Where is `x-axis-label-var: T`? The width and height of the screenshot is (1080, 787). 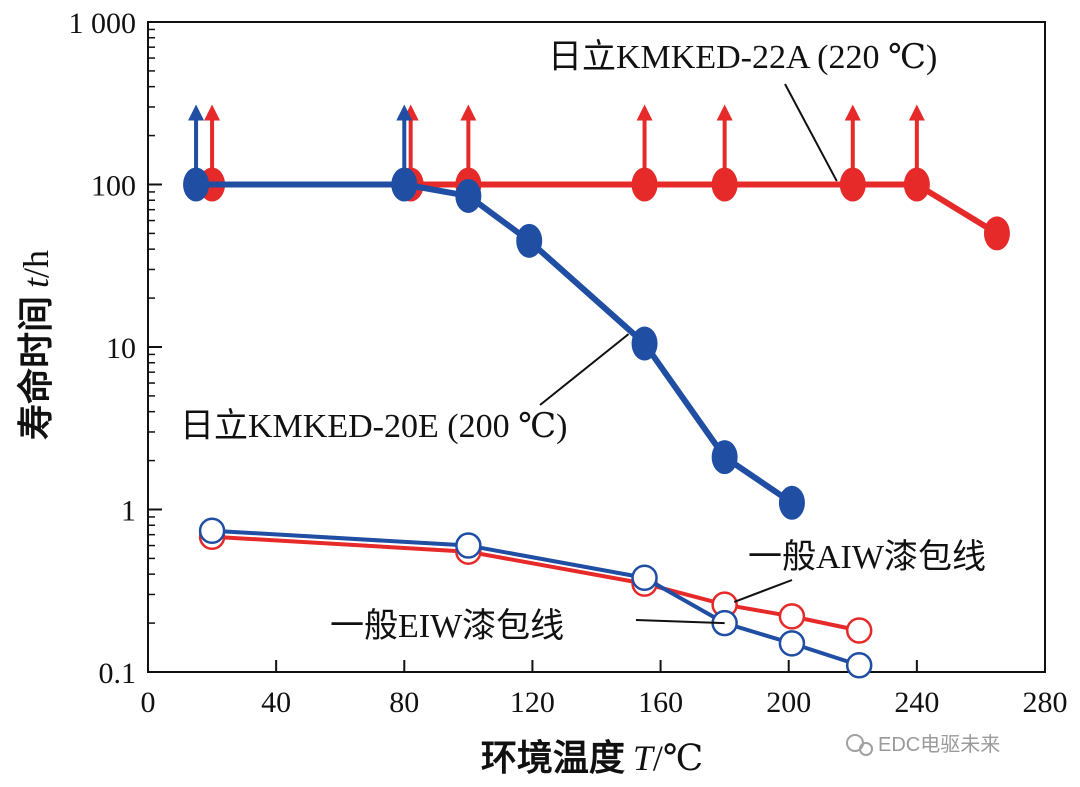
x-axis-label-var: T is located at coordinates (644, 758).